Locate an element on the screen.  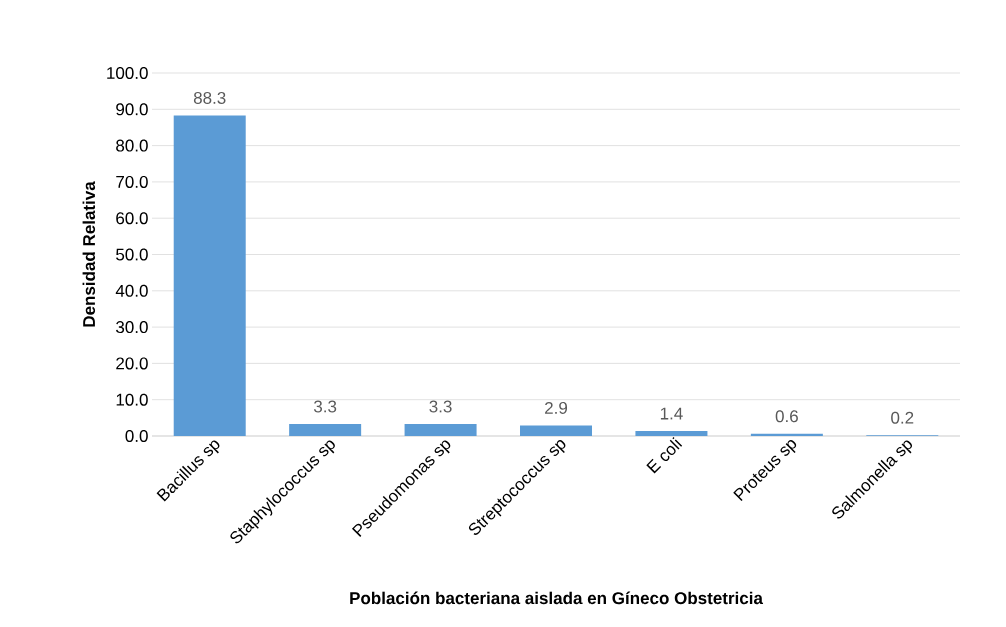
data-label: 2.9 is located at coordinates (556, 407).